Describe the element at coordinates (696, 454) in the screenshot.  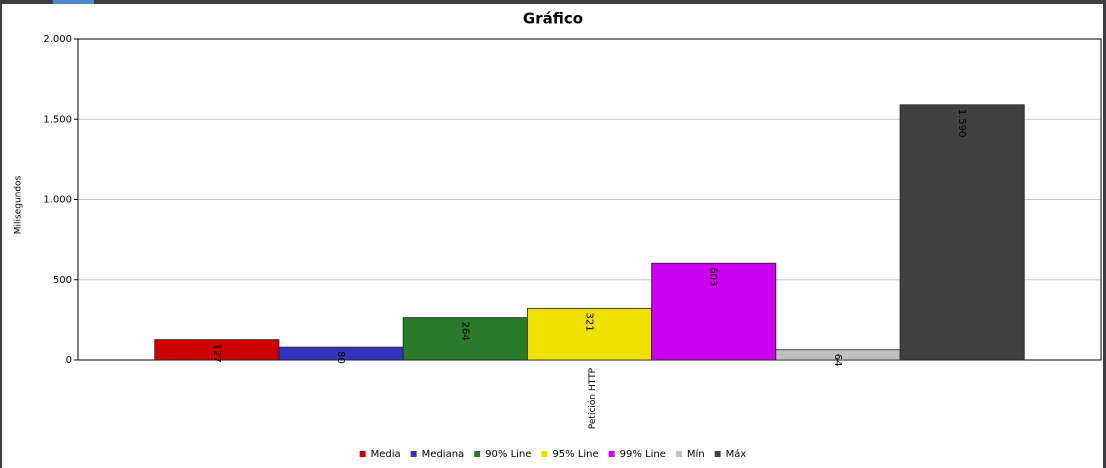
I see `legend-label: Mín` at that location.